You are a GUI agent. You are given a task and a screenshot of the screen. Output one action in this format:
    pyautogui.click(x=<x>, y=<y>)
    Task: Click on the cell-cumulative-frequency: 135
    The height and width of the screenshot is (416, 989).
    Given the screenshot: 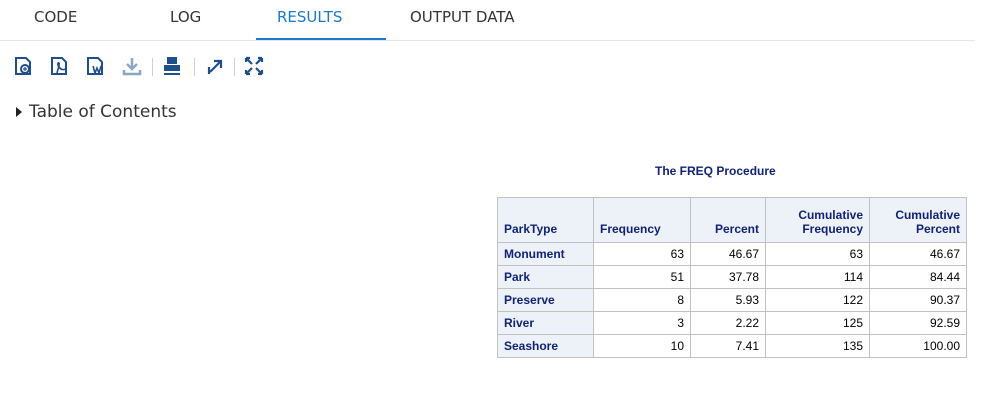 What is the action you would take?
    pyautogui.click(x=817, y=346)
    